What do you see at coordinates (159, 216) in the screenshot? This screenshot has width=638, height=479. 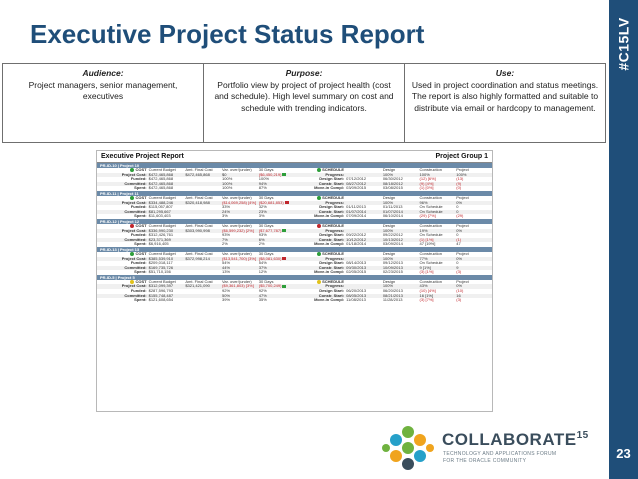 I see `report-cell: $11,603,403` at bounding box center [159, 216].